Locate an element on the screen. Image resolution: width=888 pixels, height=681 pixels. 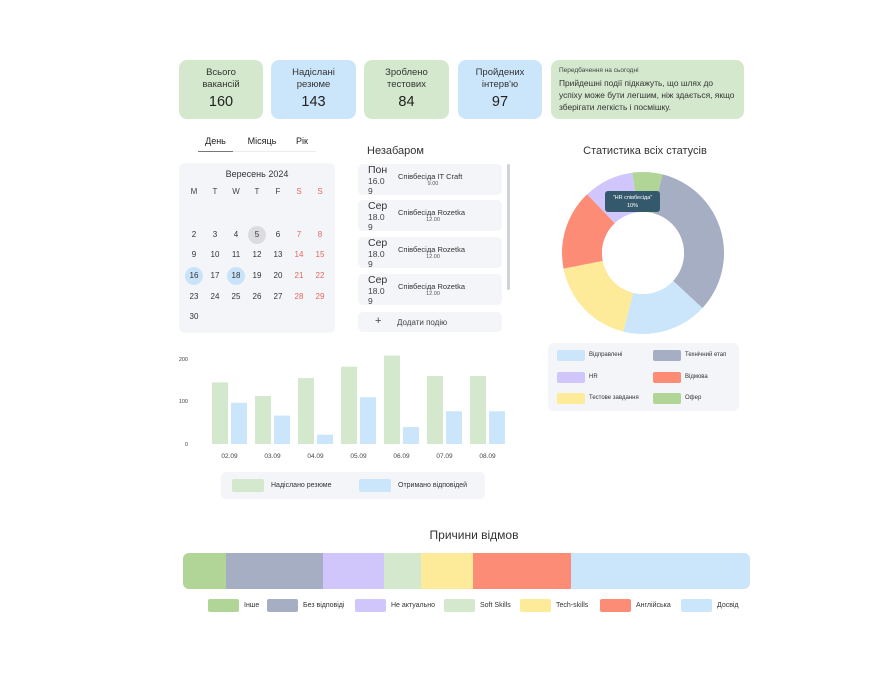
tooltip-value: 10% is located at coordinates (632, 206).